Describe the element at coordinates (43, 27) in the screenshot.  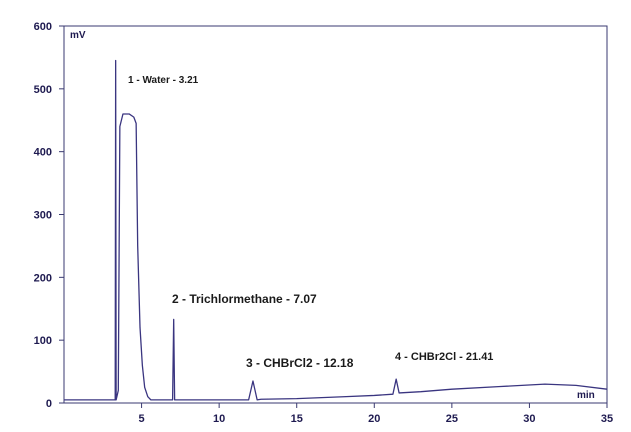
I see `y-tick-label: 600` at that location.